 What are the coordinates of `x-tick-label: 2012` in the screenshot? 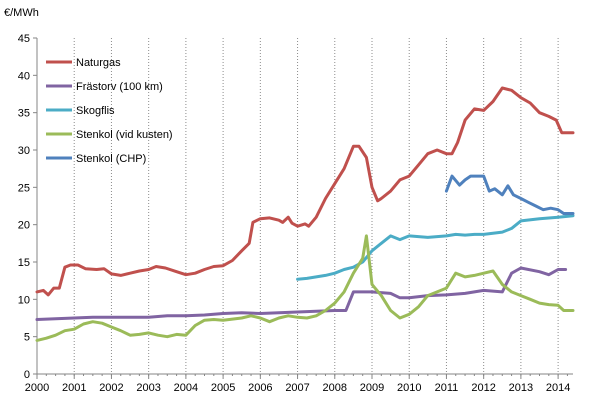 It's located at (483, 388).